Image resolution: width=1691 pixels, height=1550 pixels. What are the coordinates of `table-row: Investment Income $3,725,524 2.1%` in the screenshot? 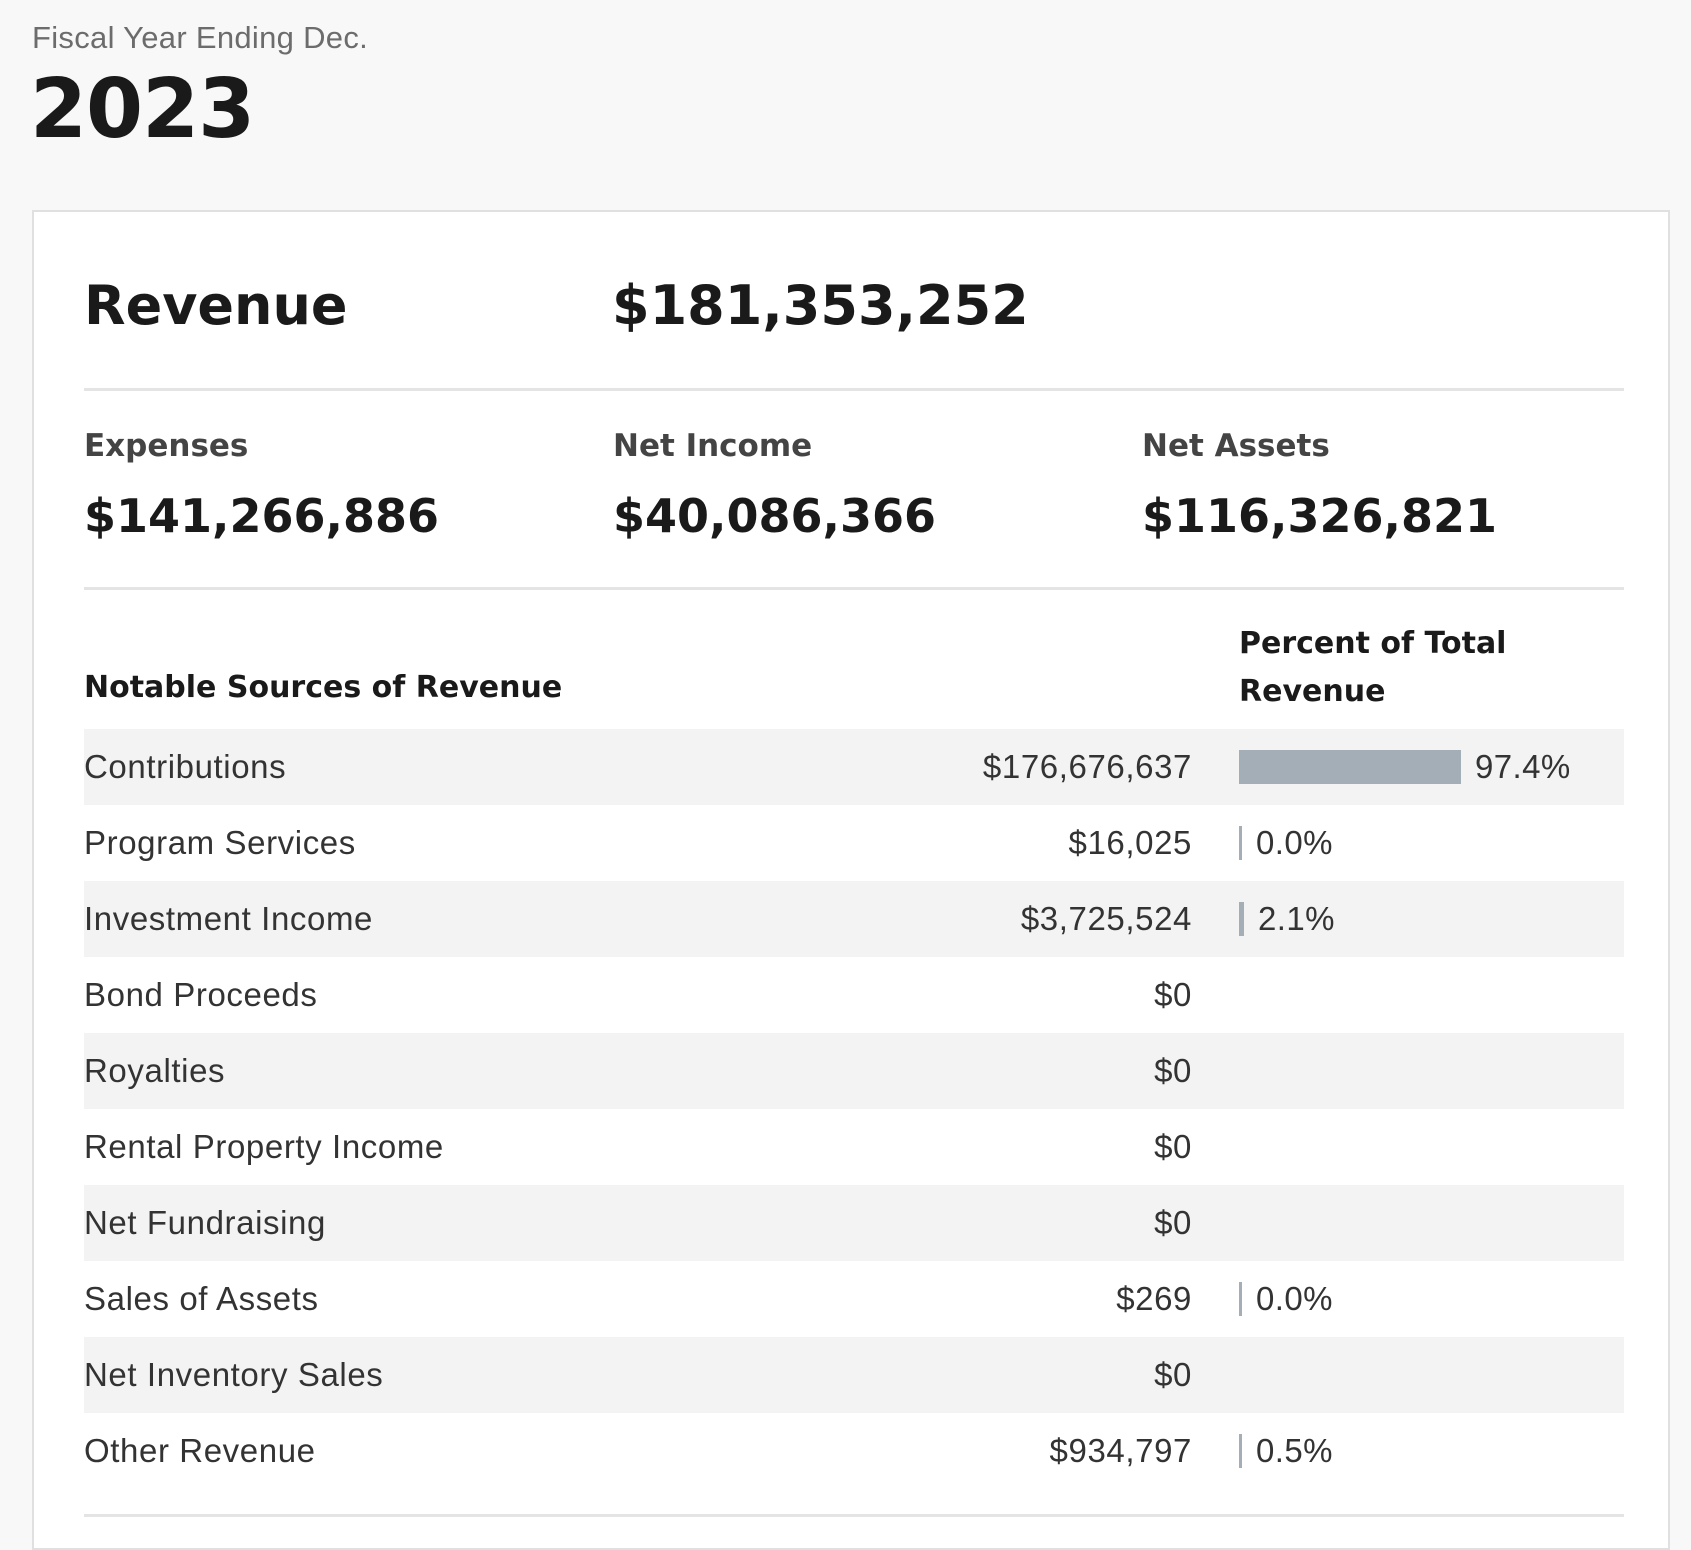 It's located at (854, 919).